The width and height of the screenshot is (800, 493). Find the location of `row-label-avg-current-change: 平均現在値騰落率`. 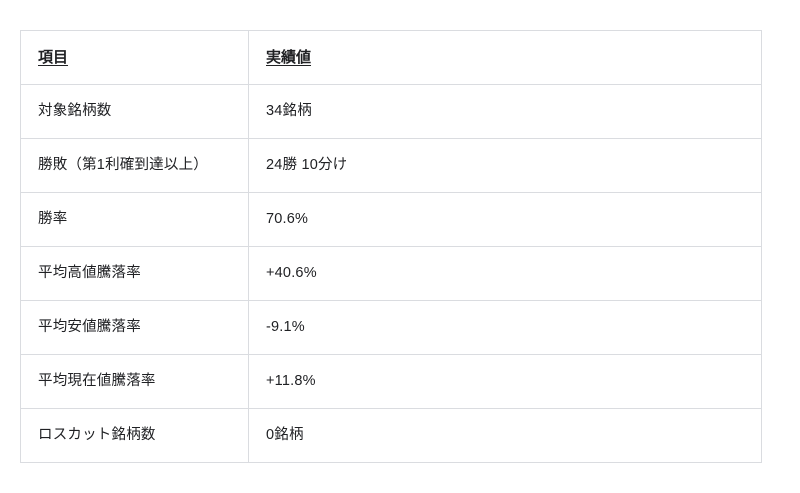

row-label-avg-current-change: 平均現在値騰落率 is located at coordinates (134, 381).